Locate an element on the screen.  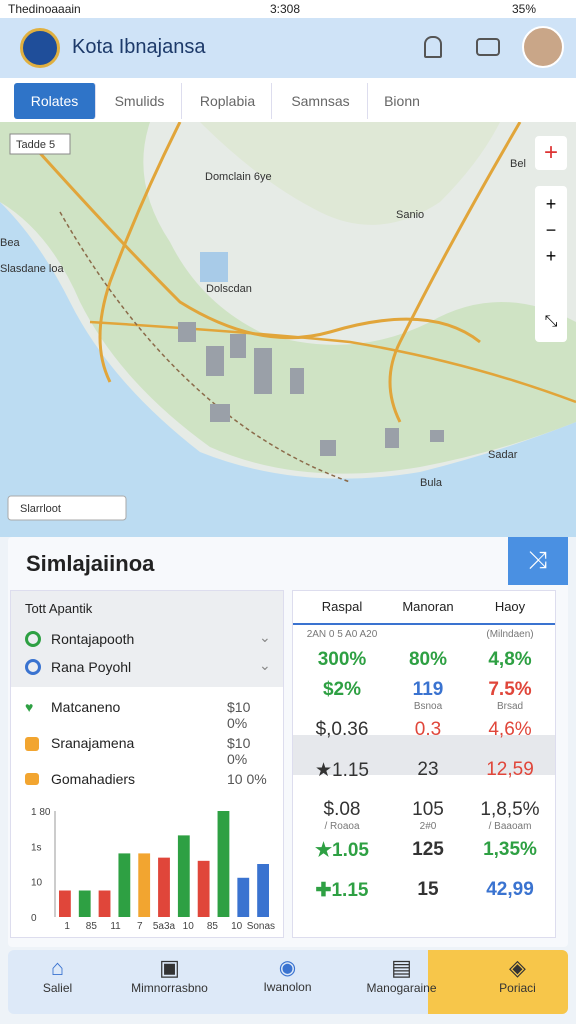
table-cell: 80% is located at coordinates (428, 659).